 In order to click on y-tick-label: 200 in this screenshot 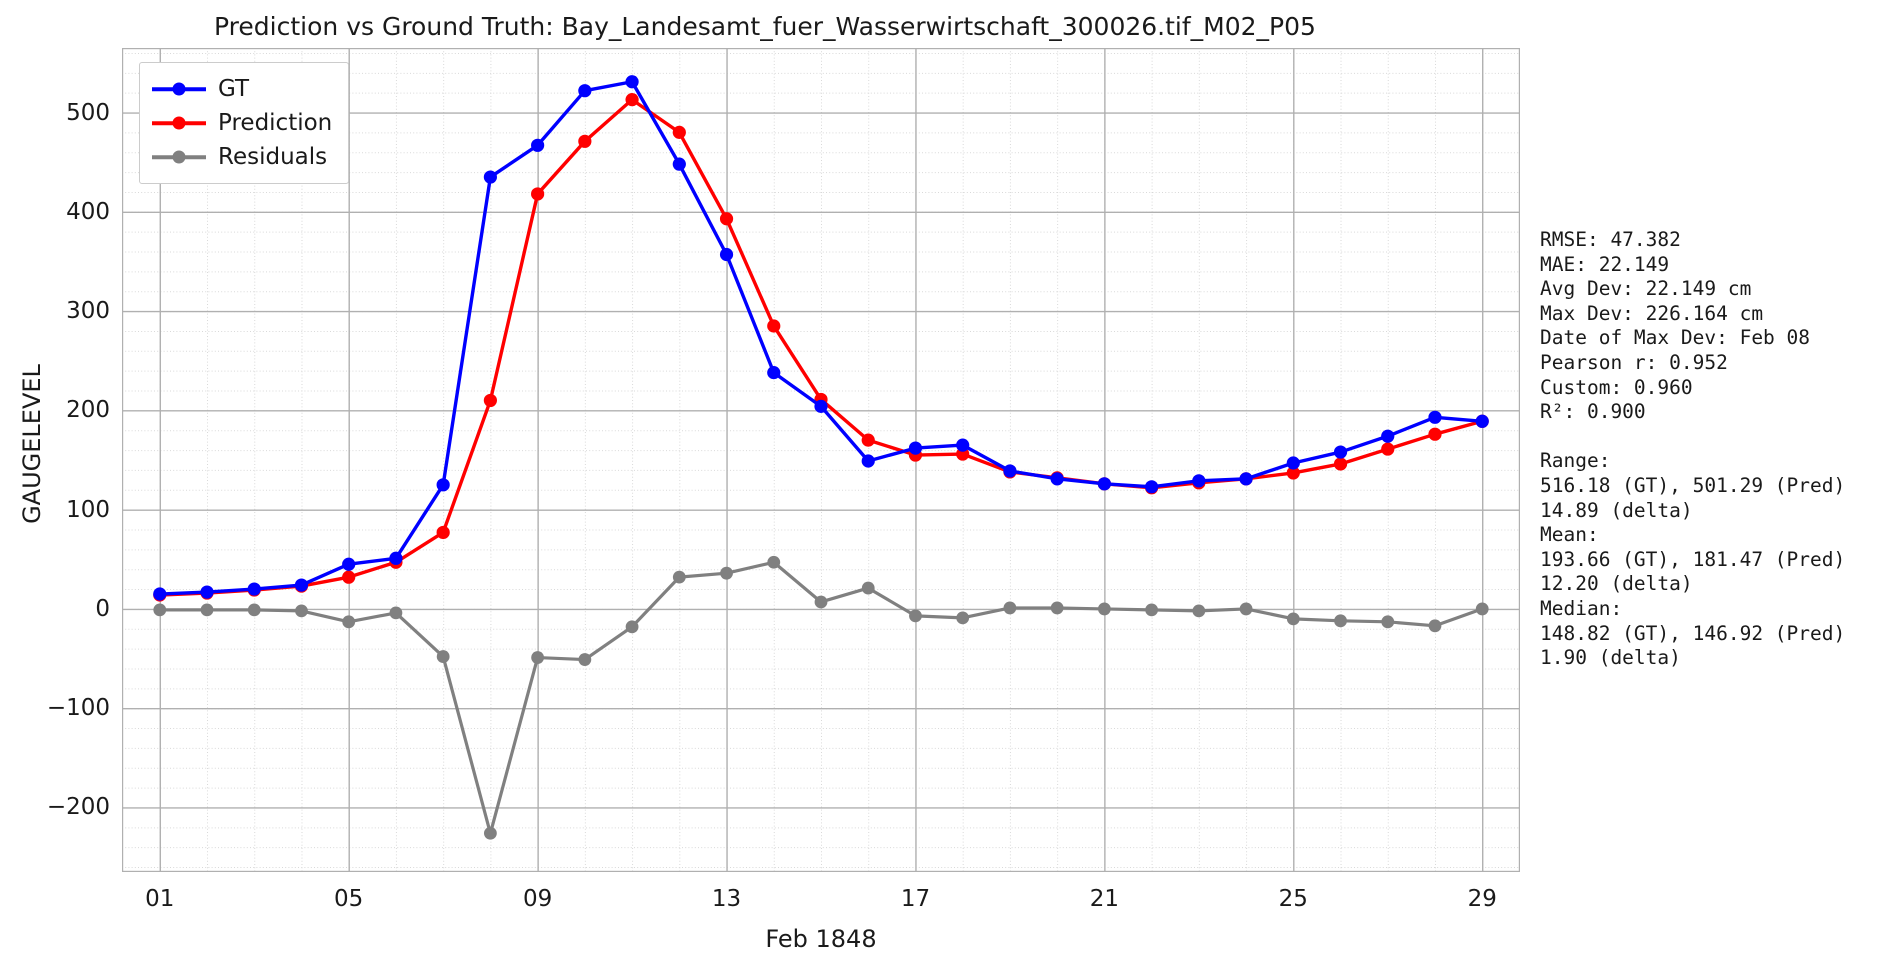, I will do `click(88, 410)`.